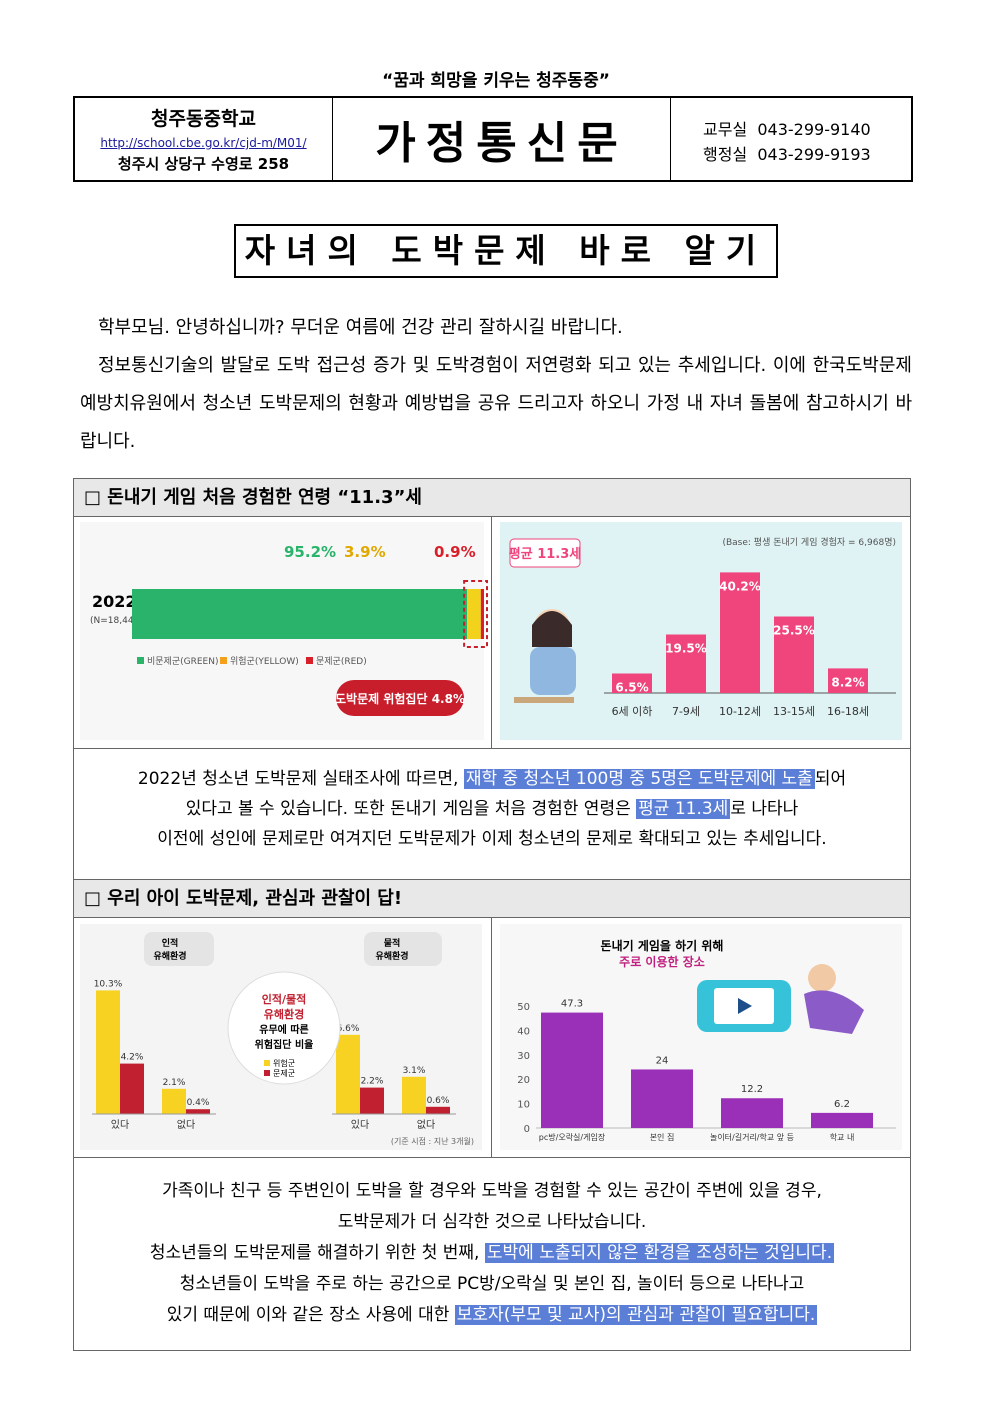 This screenshot has height=1403, width=992. I want to click on text-line: 도박문제가 더 심각한 것으로 나타났습니다., so click(492, 1222).